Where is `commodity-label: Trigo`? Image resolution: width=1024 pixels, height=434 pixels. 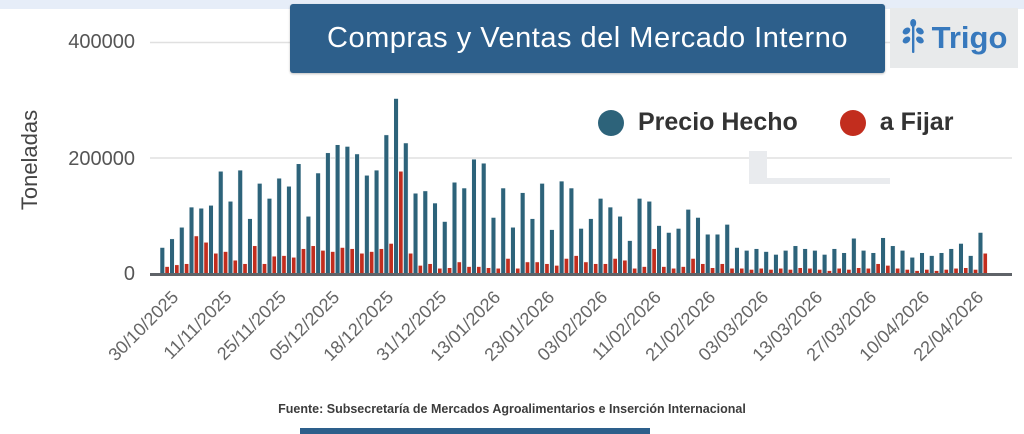 commodity-label: Trigo is located at coordinates (969, 37).